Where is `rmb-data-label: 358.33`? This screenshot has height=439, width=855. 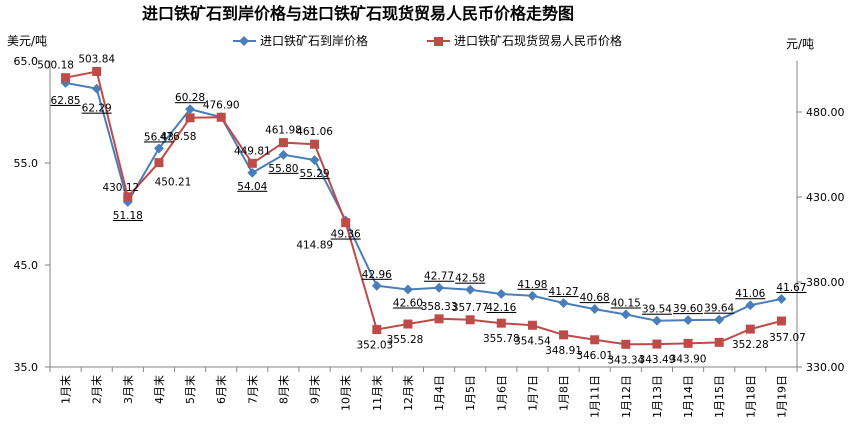
rmb-data-label: 358.33 is located at coordinates (439, 307).